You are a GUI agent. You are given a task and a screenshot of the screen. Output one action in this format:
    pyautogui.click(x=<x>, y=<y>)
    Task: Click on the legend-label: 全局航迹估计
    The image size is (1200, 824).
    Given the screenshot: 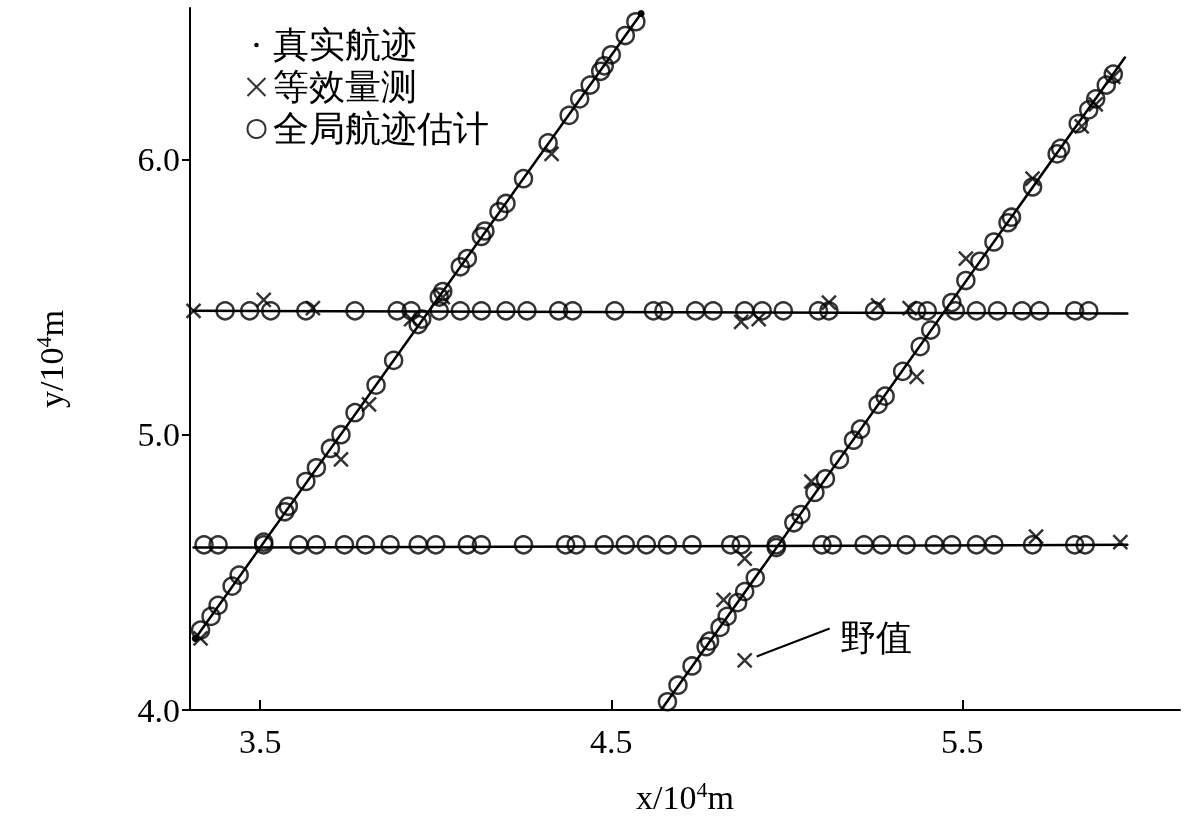 What is the action you would take?
    pyautogui.click(x=380, y=129)
    